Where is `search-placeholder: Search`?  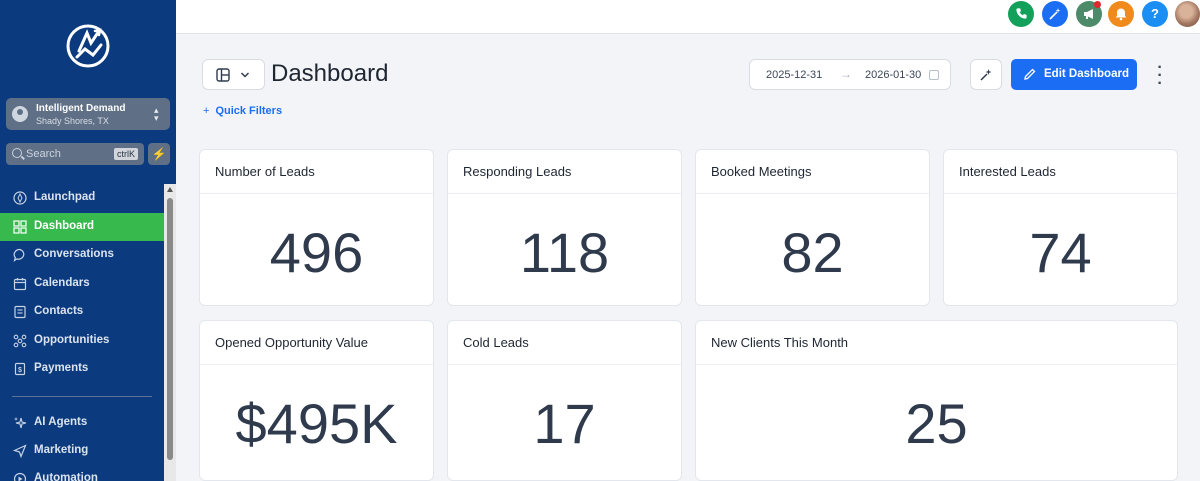 search-placeholder: Search is located at coordinates (43, 154).